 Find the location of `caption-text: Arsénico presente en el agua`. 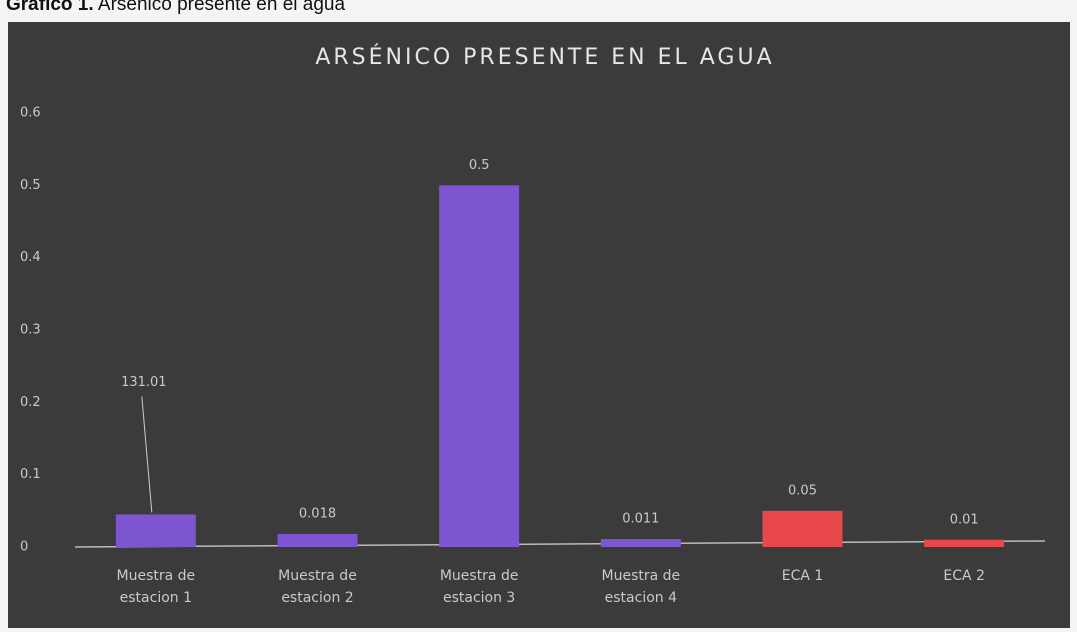

caption-text: Arsénico presente en el agua is located at coordinates (221, 7).